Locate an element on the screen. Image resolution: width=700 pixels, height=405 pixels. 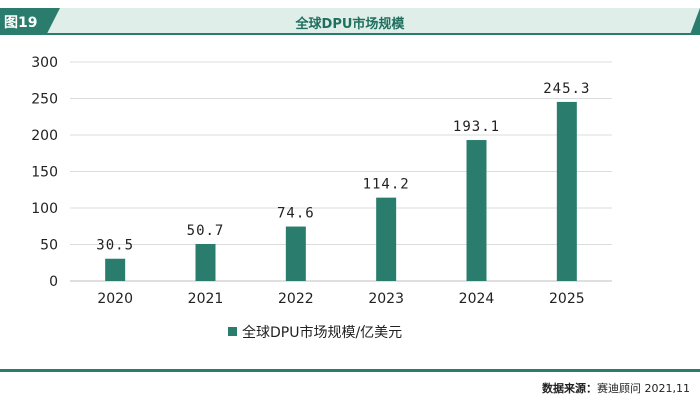
legend-swatch is located at coordinates (232, 331).